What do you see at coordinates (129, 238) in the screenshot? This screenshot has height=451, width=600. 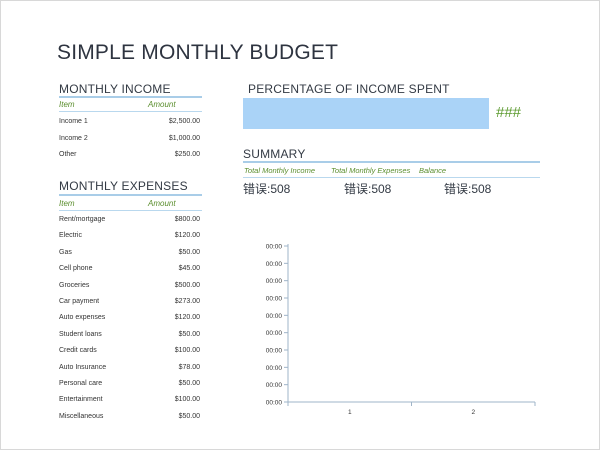 I see `expense-row: Electric $120.00` at bounding box center [129, 238].